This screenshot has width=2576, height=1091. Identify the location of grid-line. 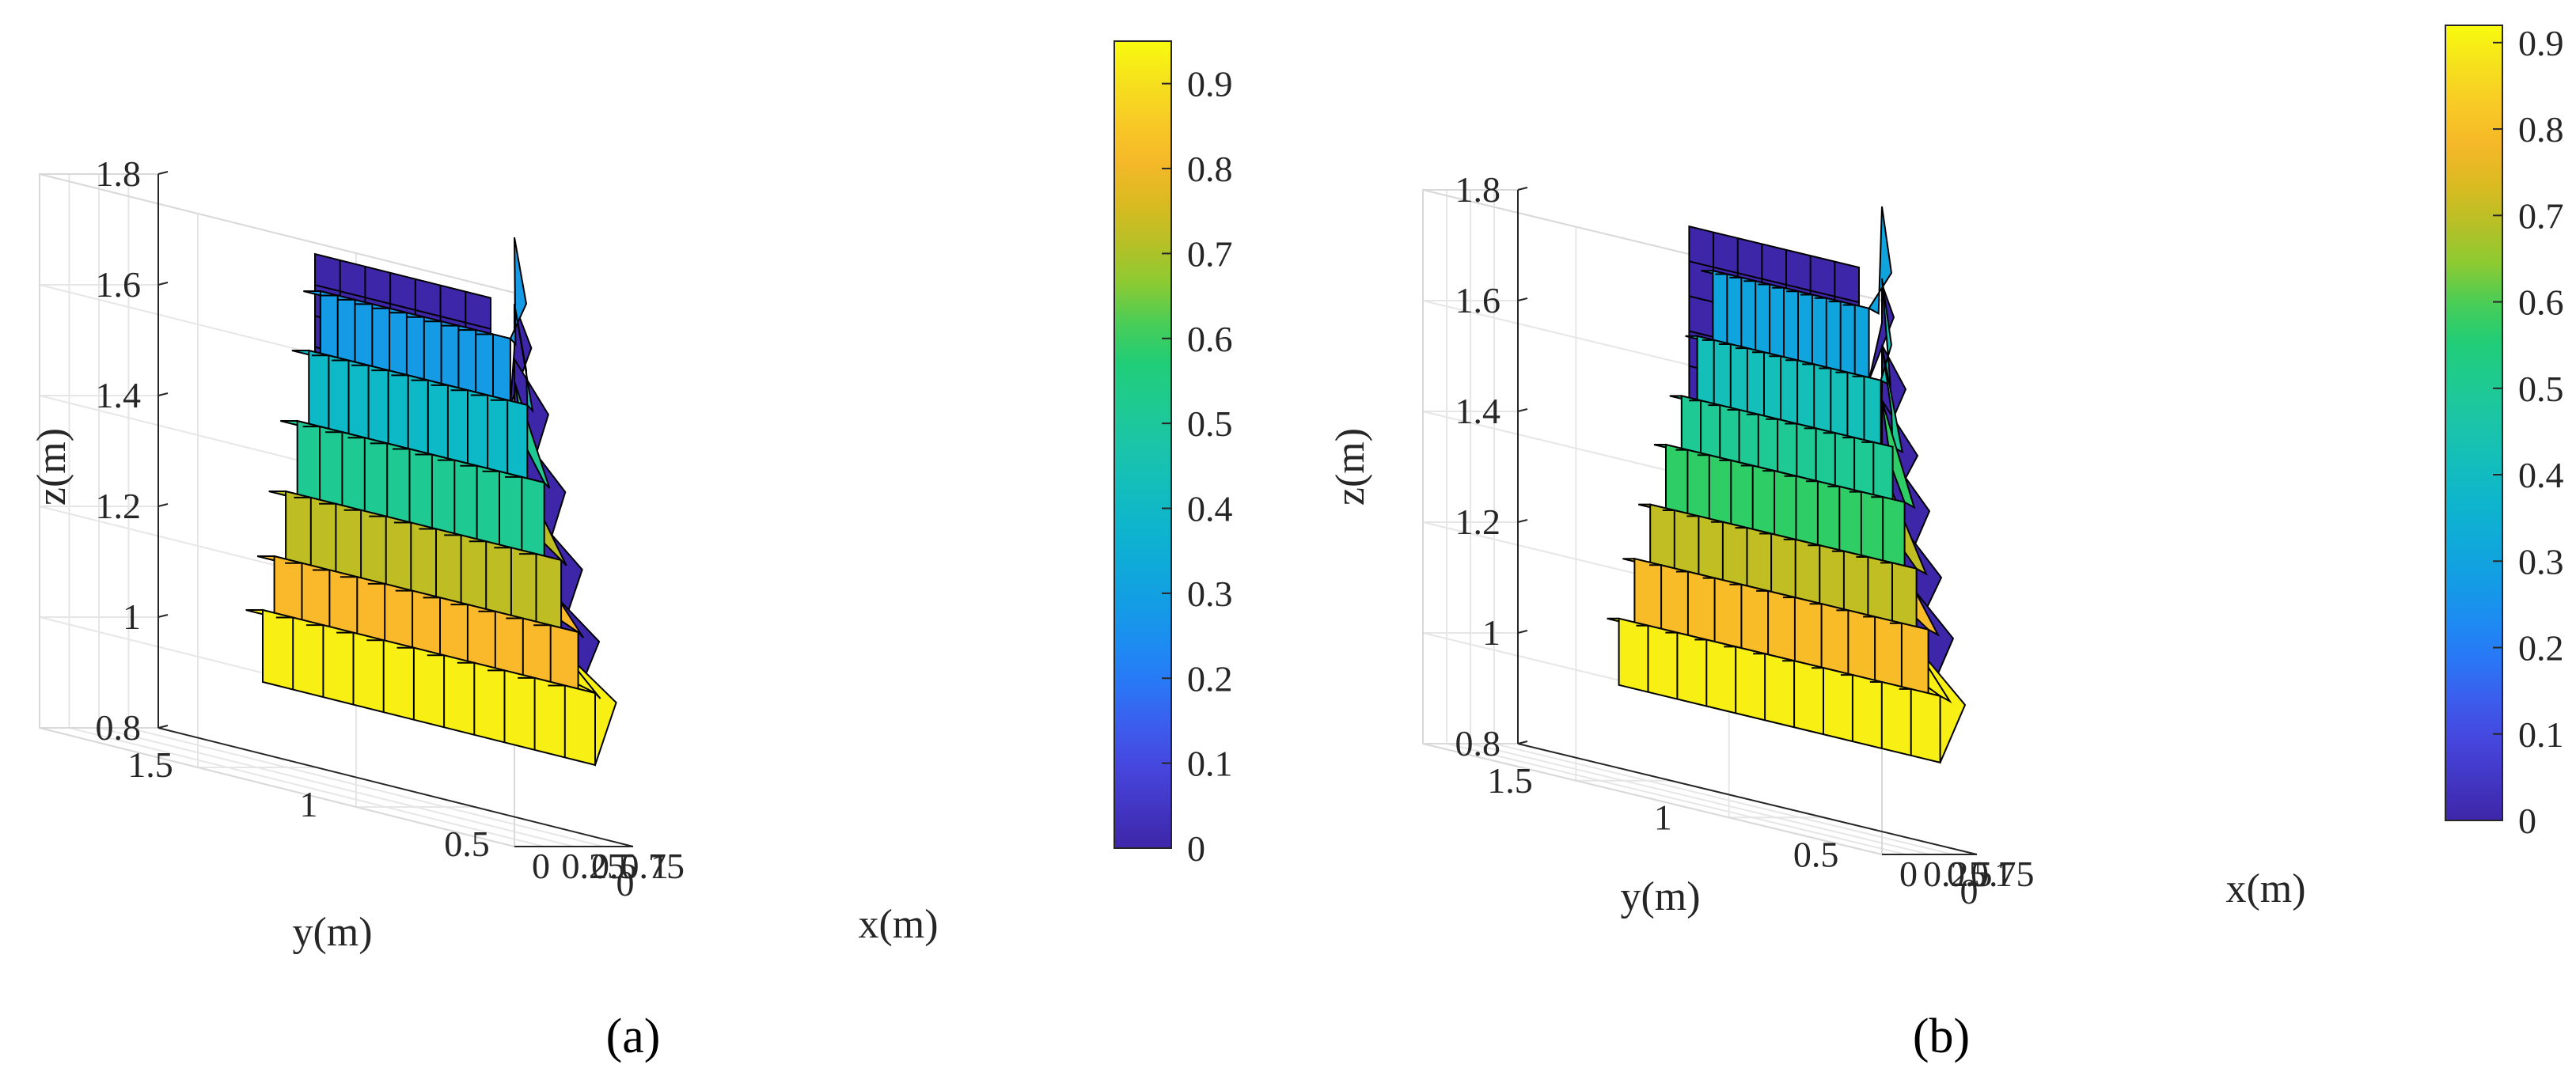
(1623, 504).